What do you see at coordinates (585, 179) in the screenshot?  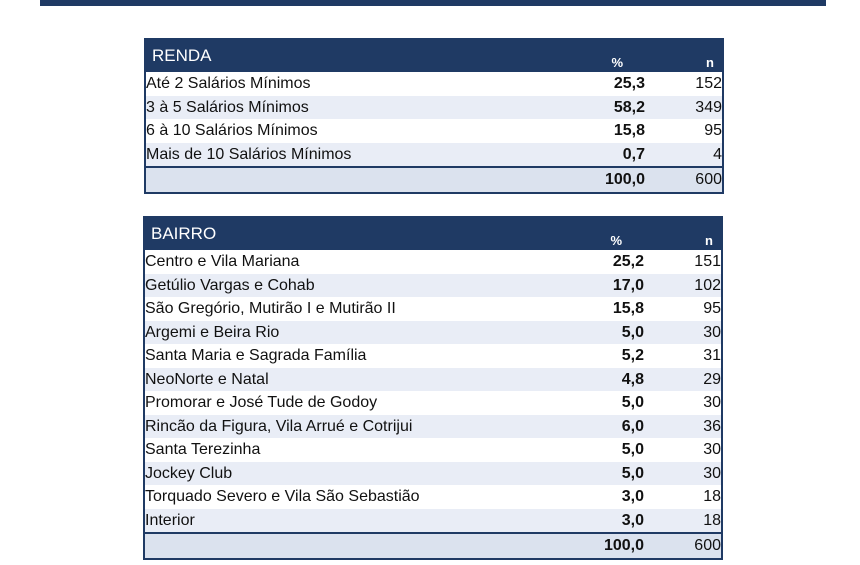 I see `renda-total-pct: 100,0` at bounding box center [585, 179].